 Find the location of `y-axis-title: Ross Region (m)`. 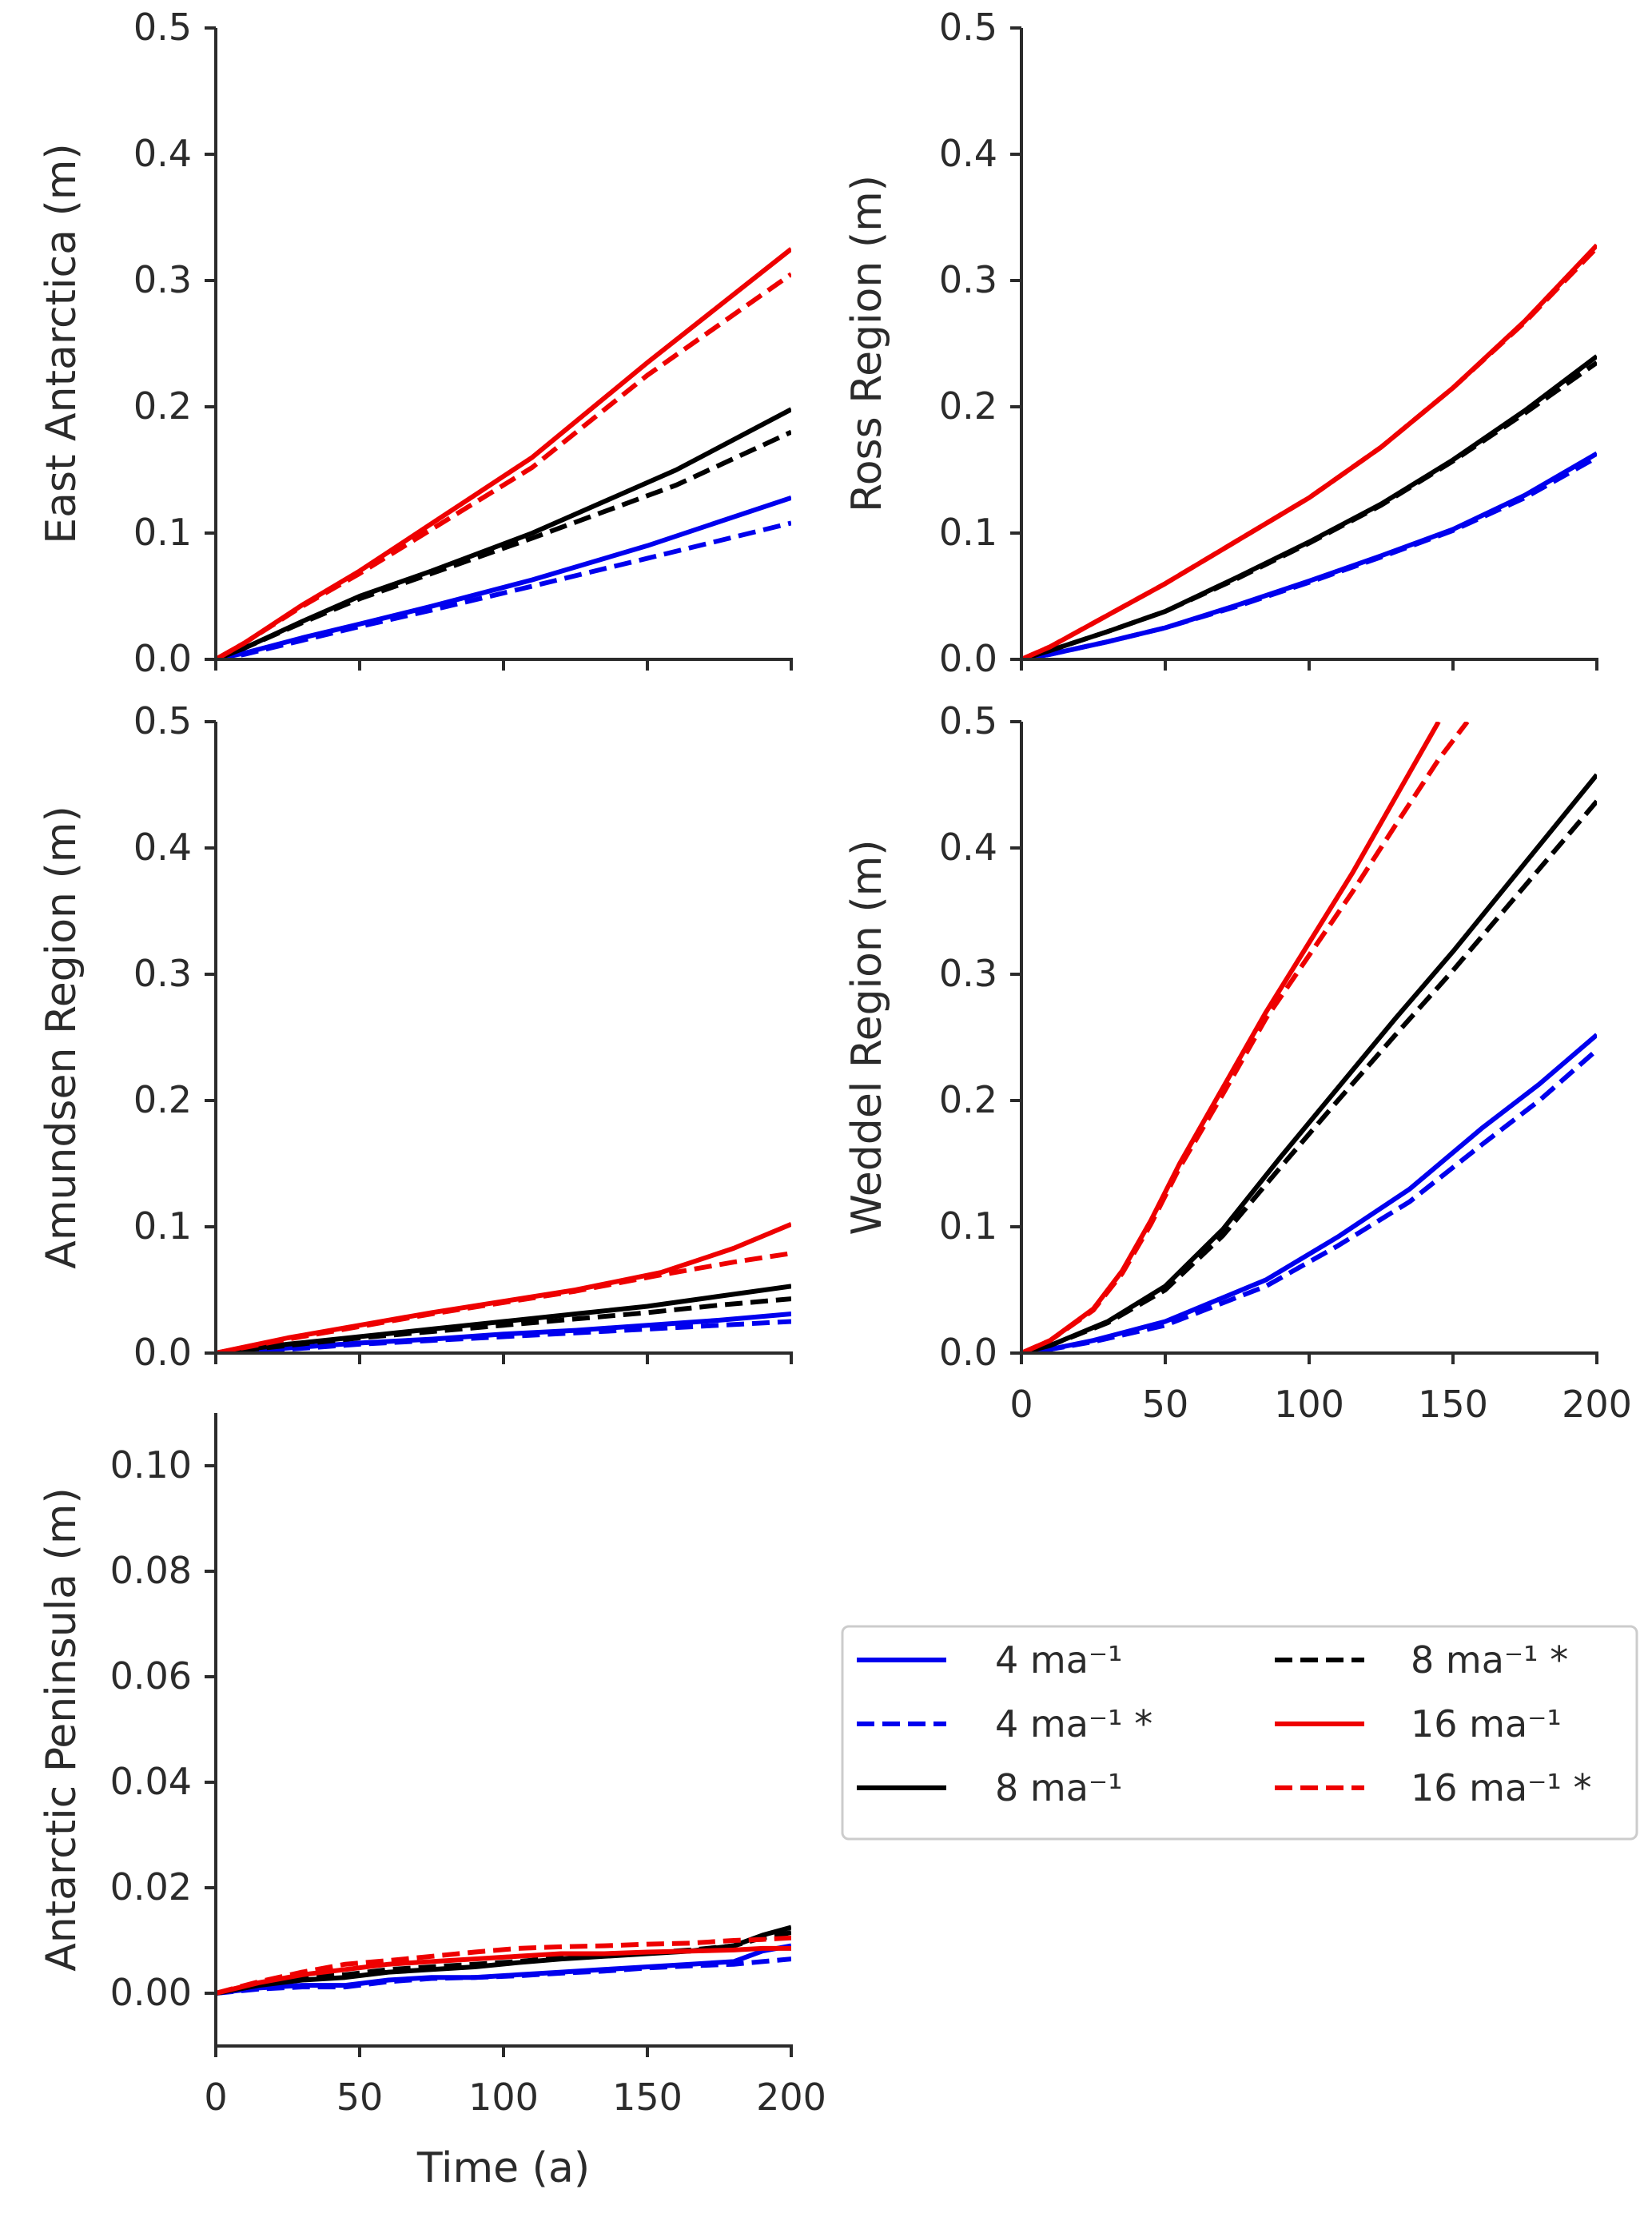

y-axis-title: Ross Region (m) is located at coordinates (867, 343).